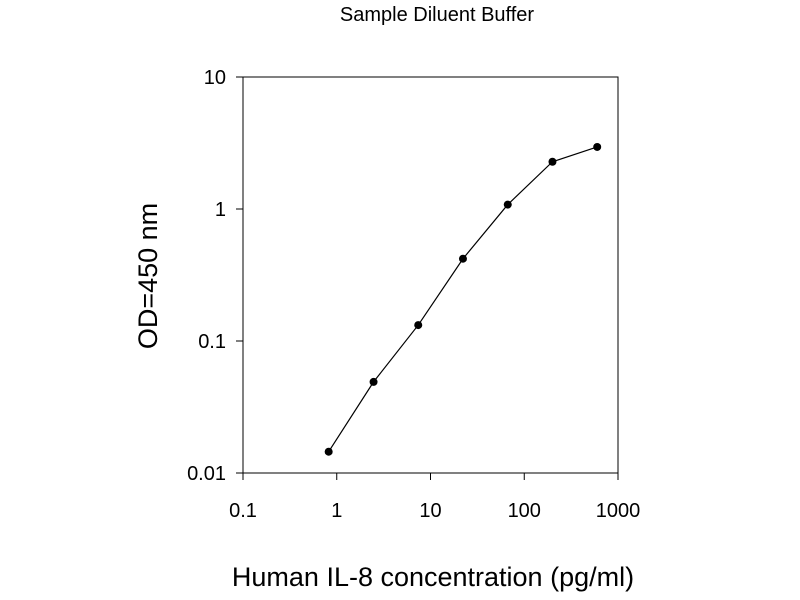  What do you see at coordinates (206, 474) in the screenshot?
I see `y-tick-label: 0.01` at bounding box center [206, 474].